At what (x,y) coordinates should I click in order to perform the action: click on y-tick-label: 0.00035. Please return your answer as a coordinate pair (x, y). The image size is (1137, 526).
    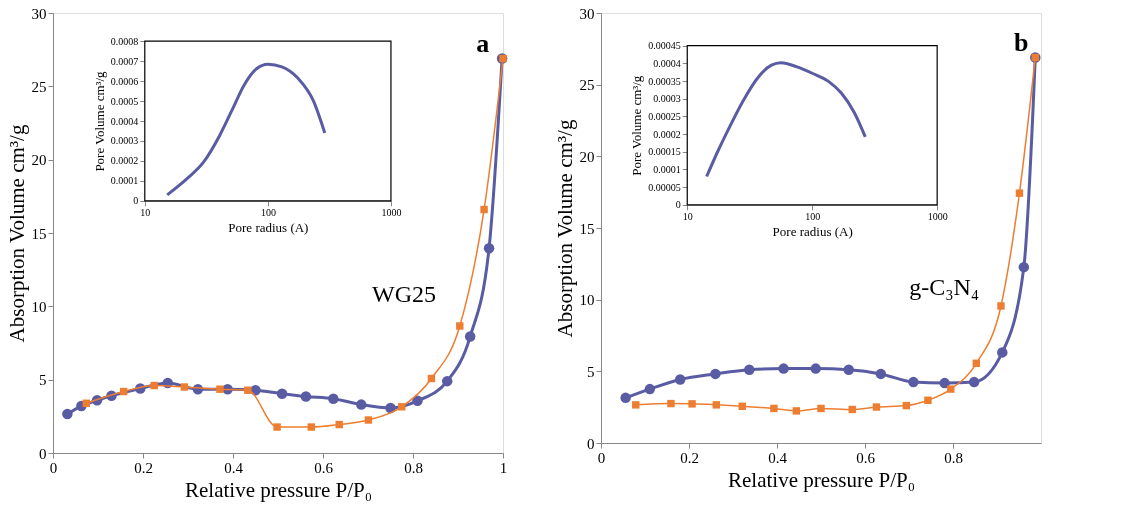
    Looking at the image, I should click on (664, 81).